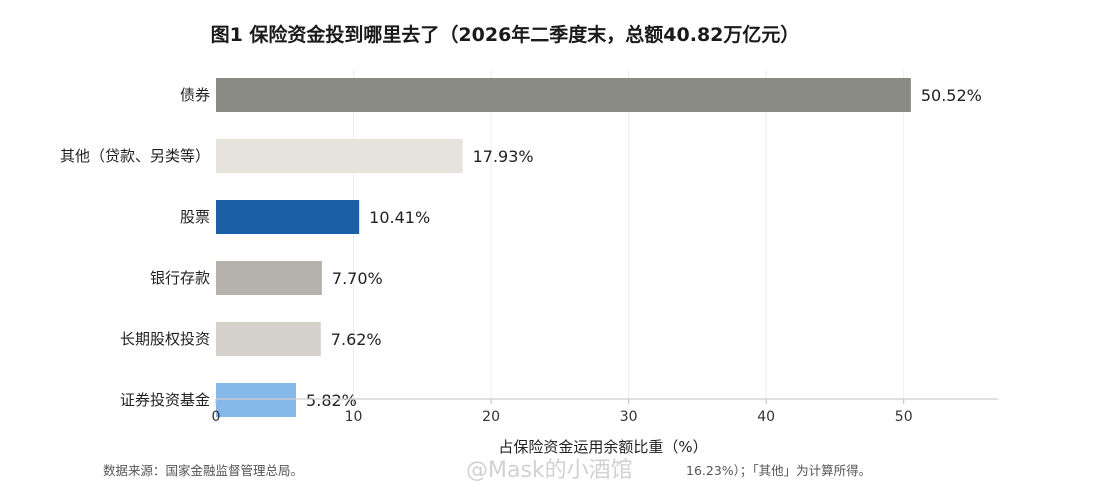 The height and width of the screenshot is (496, 1112). I want to click on category-label: 证券投资基金, so click(165, 400).